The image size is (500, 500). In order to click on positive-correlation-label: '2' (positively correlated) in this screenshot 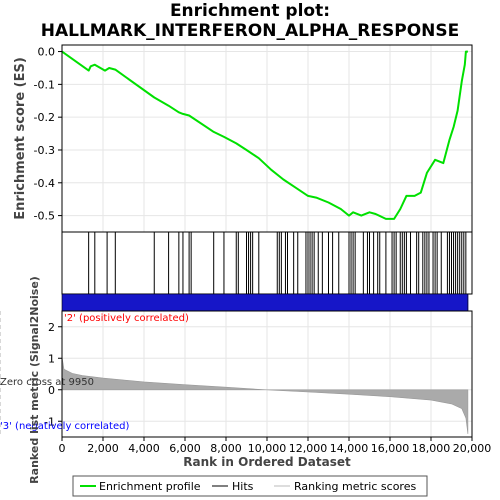, I will do `click(126, 318)`.